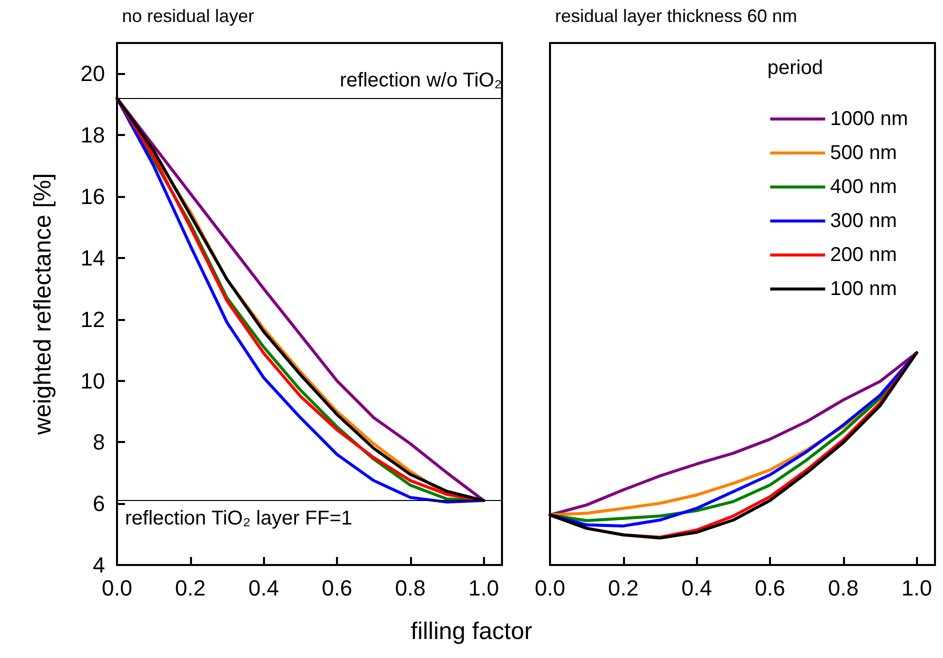 Image resolution: width=943 pixels, height=658 pixels. Describe the element at coordinates (421, 80) in the screenshot. I see `ref-line-label: reflection w/o TiO₂` at that location.